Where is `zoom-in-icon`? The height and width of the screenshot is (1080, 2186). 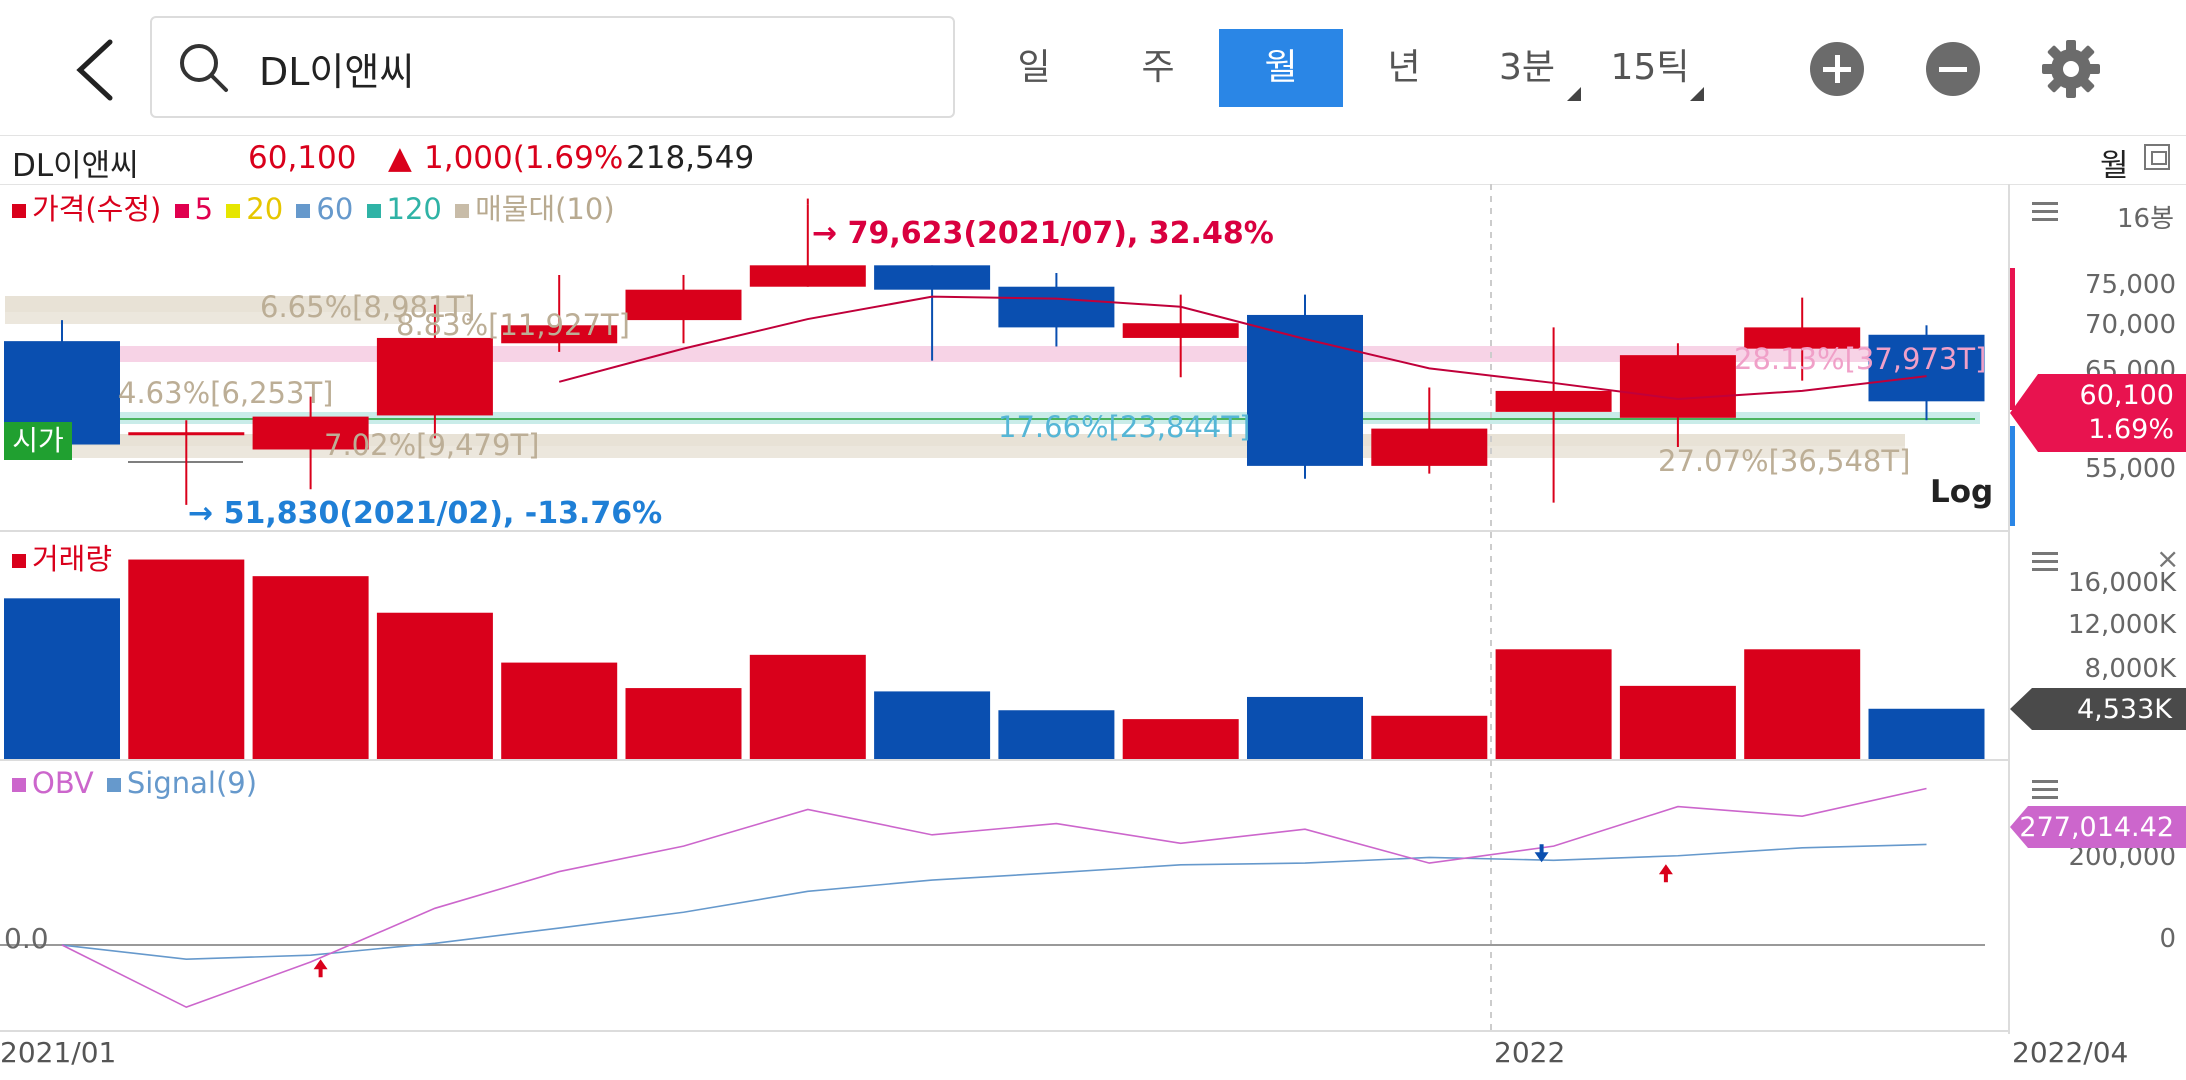
zoom-in-icon is located at coordinates (1837, 69).